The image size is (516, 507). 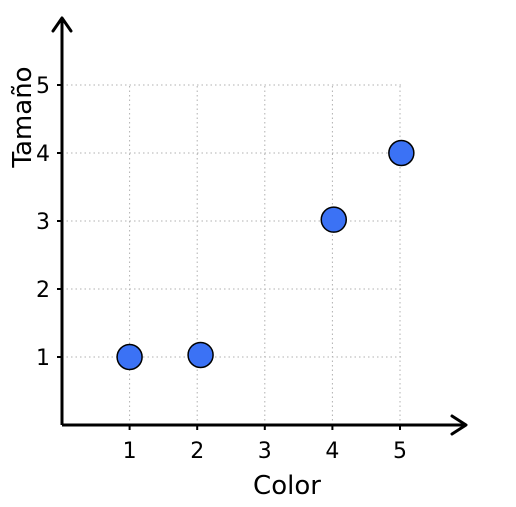 What do you see at coordinates (43, 86) in the screenshot?
I see `y-tick-label: 5` at bounding box center [43, 86].